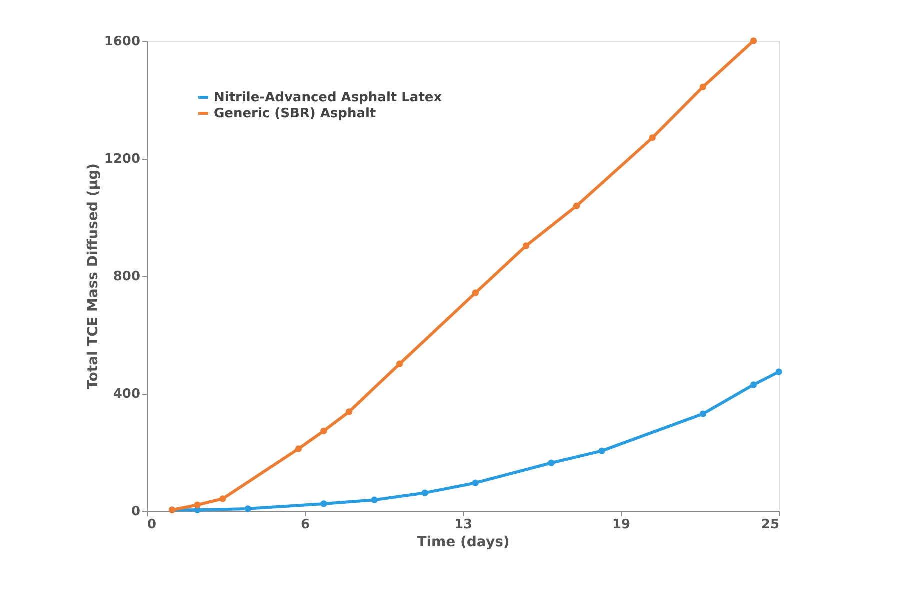 Image resolution: width=914 pixels, height=594 pixels. What do you see at coordinates (305, 525) in the screenshot?
I see `x-tick-label: 6` at bounding box center [305, 525].